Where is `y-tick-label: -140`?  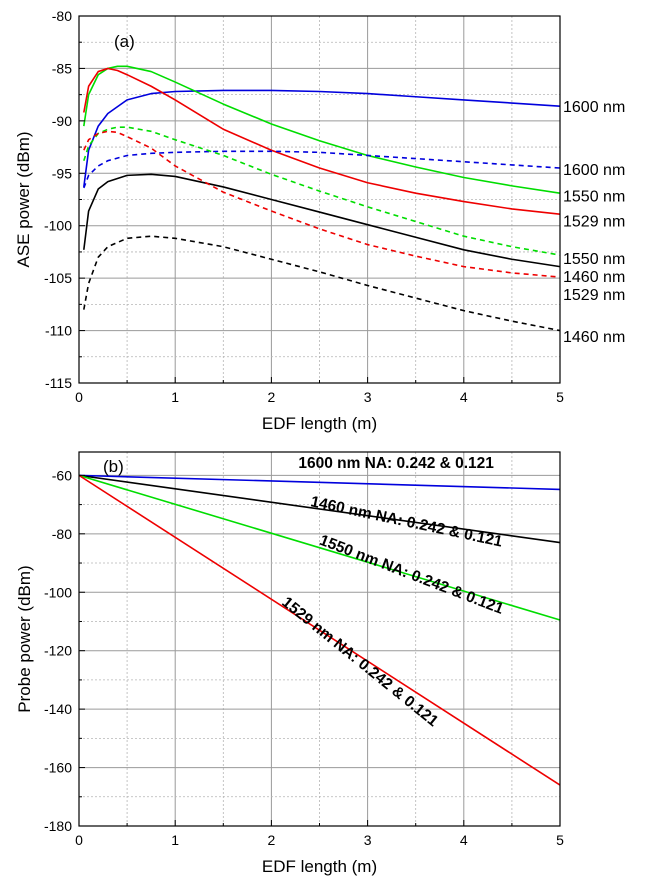
y-tick-label: -140 is located at coordinates (58, 709).